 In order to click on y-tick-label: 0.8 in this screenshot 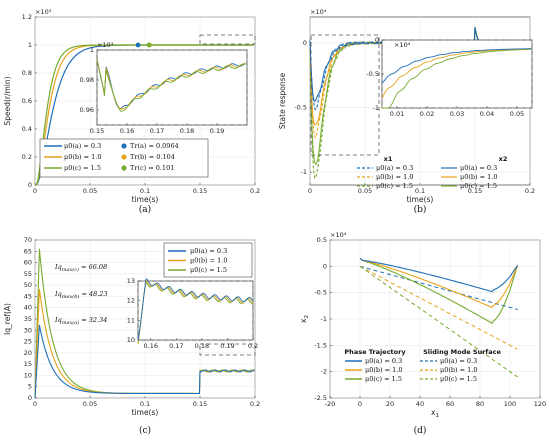, I will do `click(27, 73)`.